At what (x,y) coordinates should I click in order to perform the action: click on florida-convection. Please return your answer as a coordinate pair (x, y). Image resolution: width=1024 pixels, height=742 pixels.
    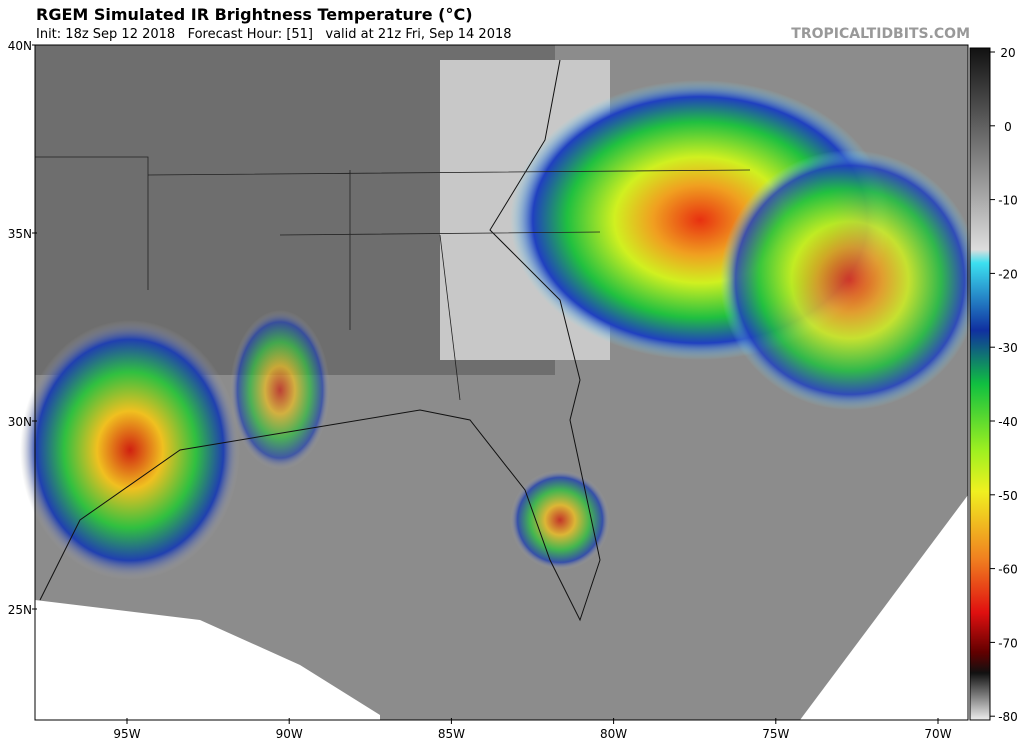
    Looking at the image, I should click on (560, 520).